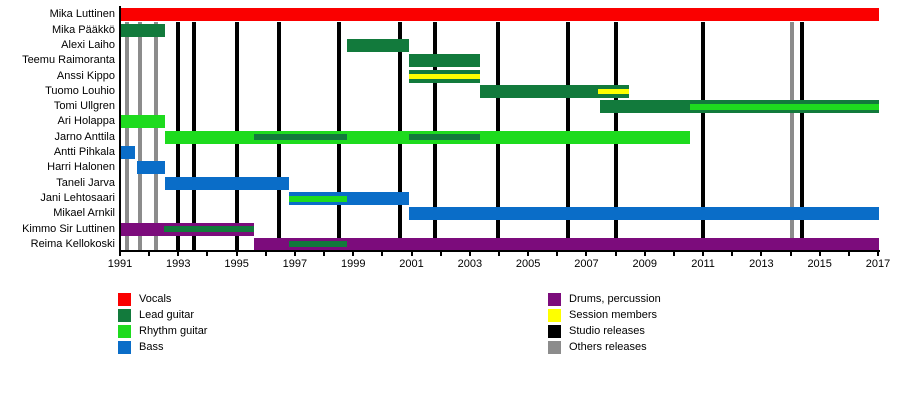 The height and width of the screenshot is (400, 900). Describe the element at coordinates (644, 264) in the screenshot. I see `year-label: 2009` at that location.